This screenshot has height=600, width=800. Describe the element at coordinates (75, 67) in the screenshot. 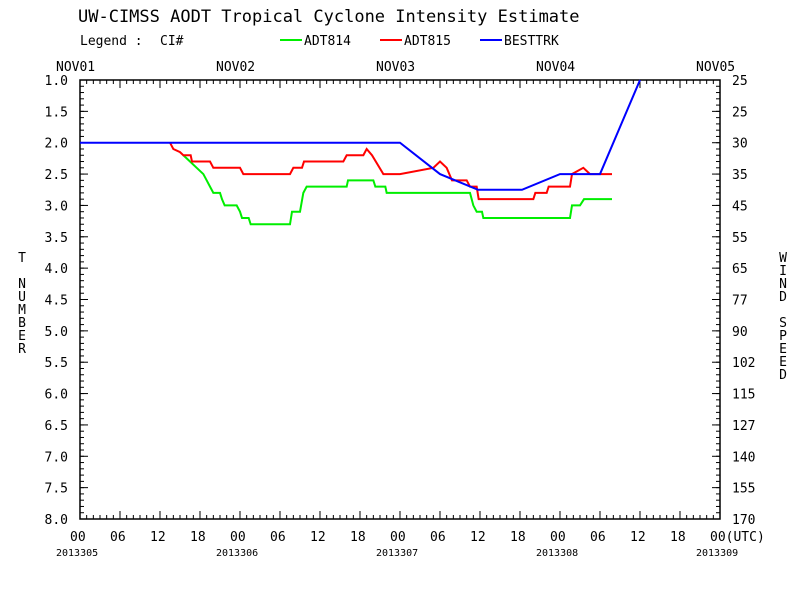

I see `top-date-label: NOV01` at that location.